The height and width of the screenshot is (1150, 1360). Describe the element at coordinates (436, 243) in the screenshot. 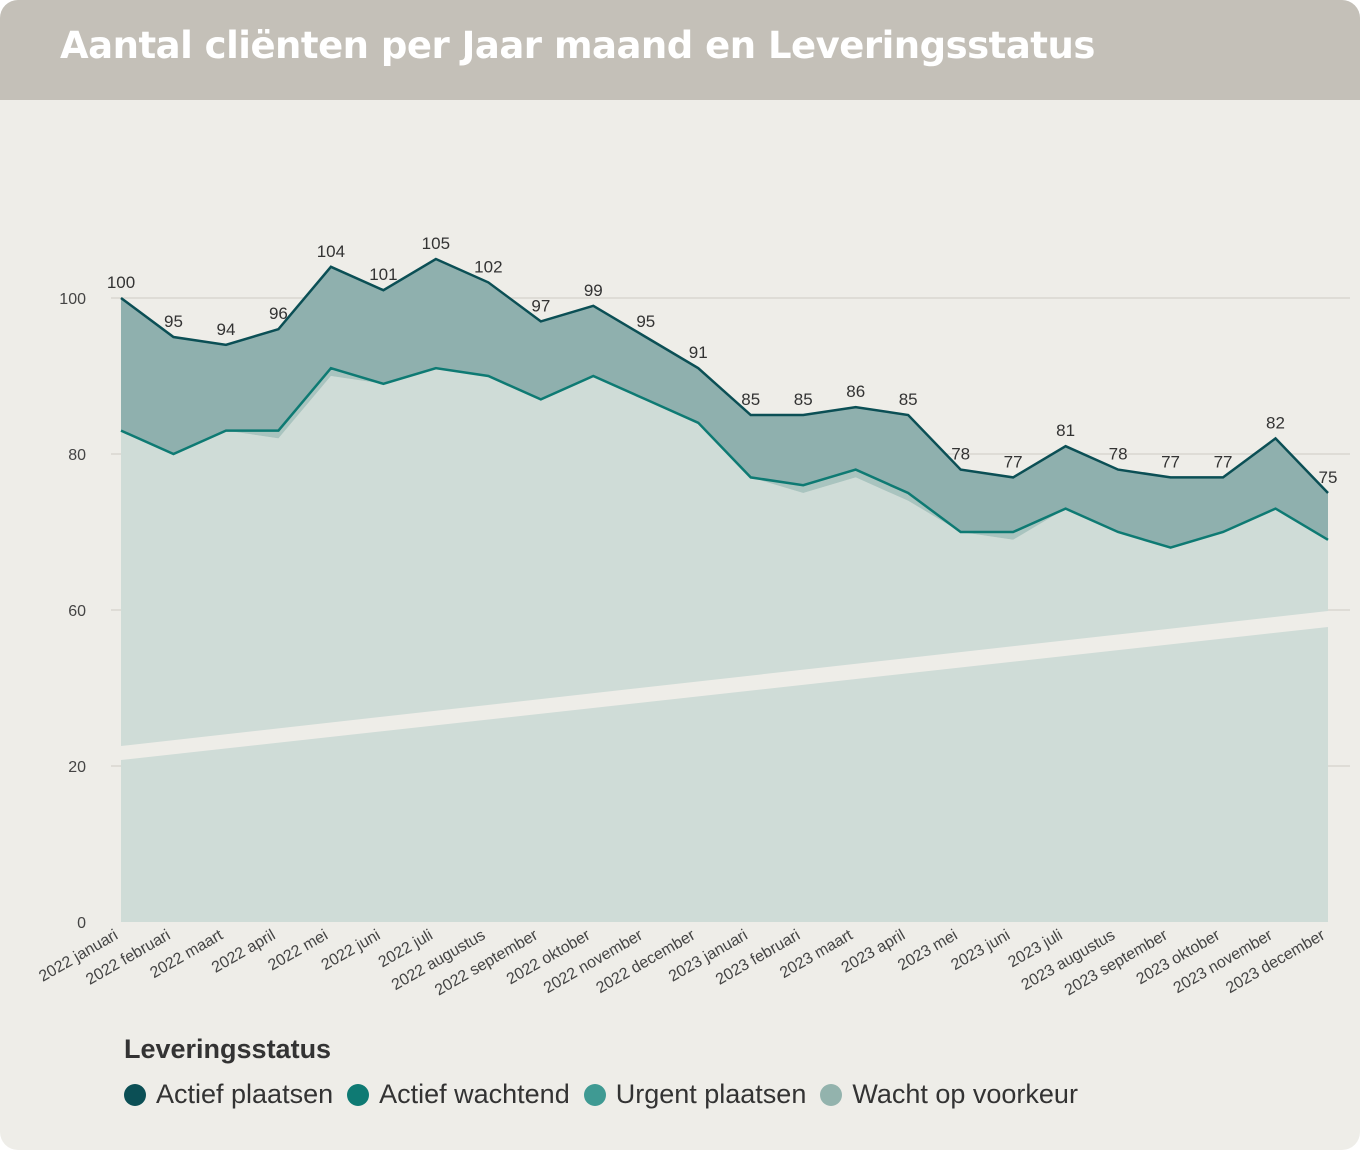

I see `data-label: 105` at that location.